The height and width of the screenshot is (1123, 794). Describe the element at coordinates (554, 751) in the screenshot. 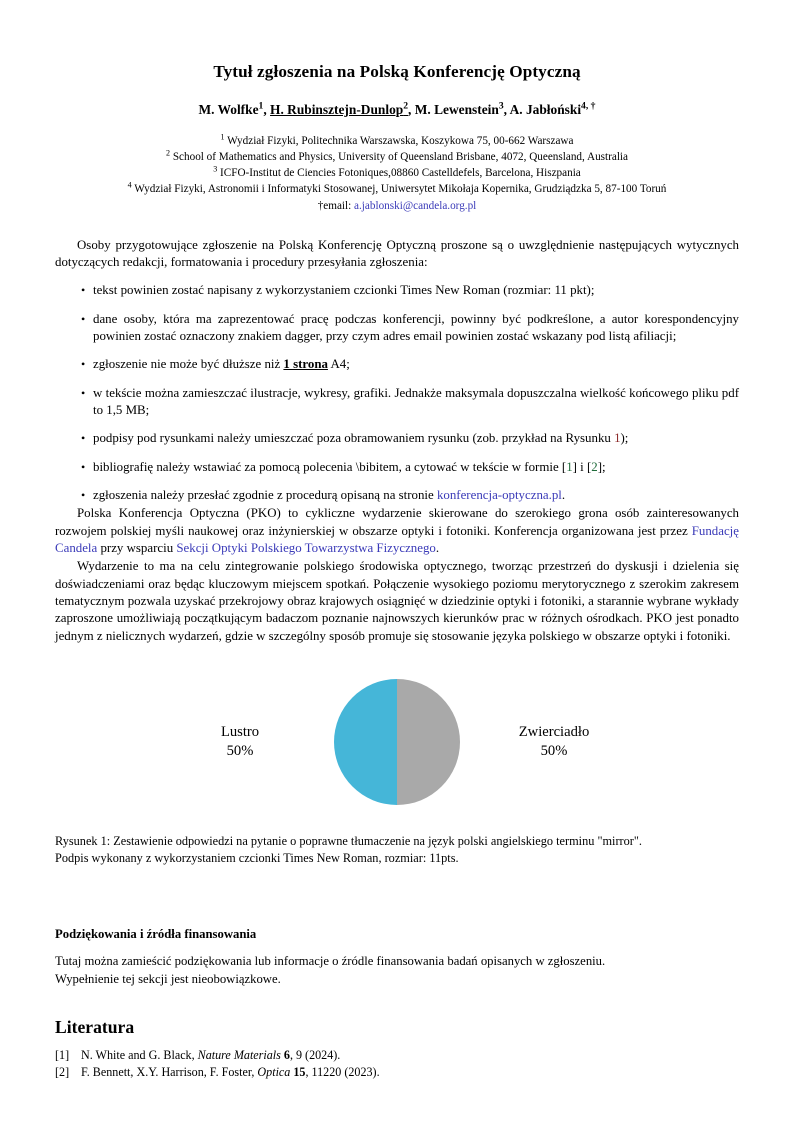

I see `pie-label-zwierciadlo-percent: 50%` at that location.